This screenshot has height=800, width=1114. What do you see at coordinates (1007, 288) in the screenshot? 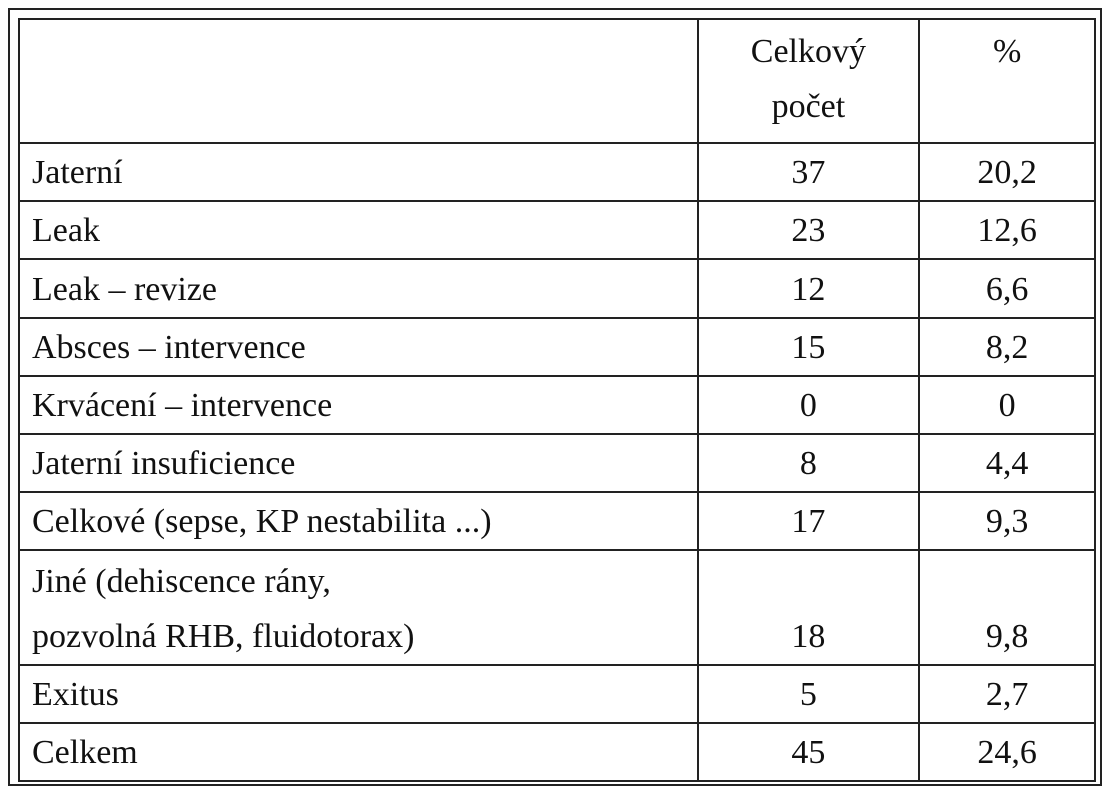
I see `cell-value: 6,6` at bounding box center [1007, 288].